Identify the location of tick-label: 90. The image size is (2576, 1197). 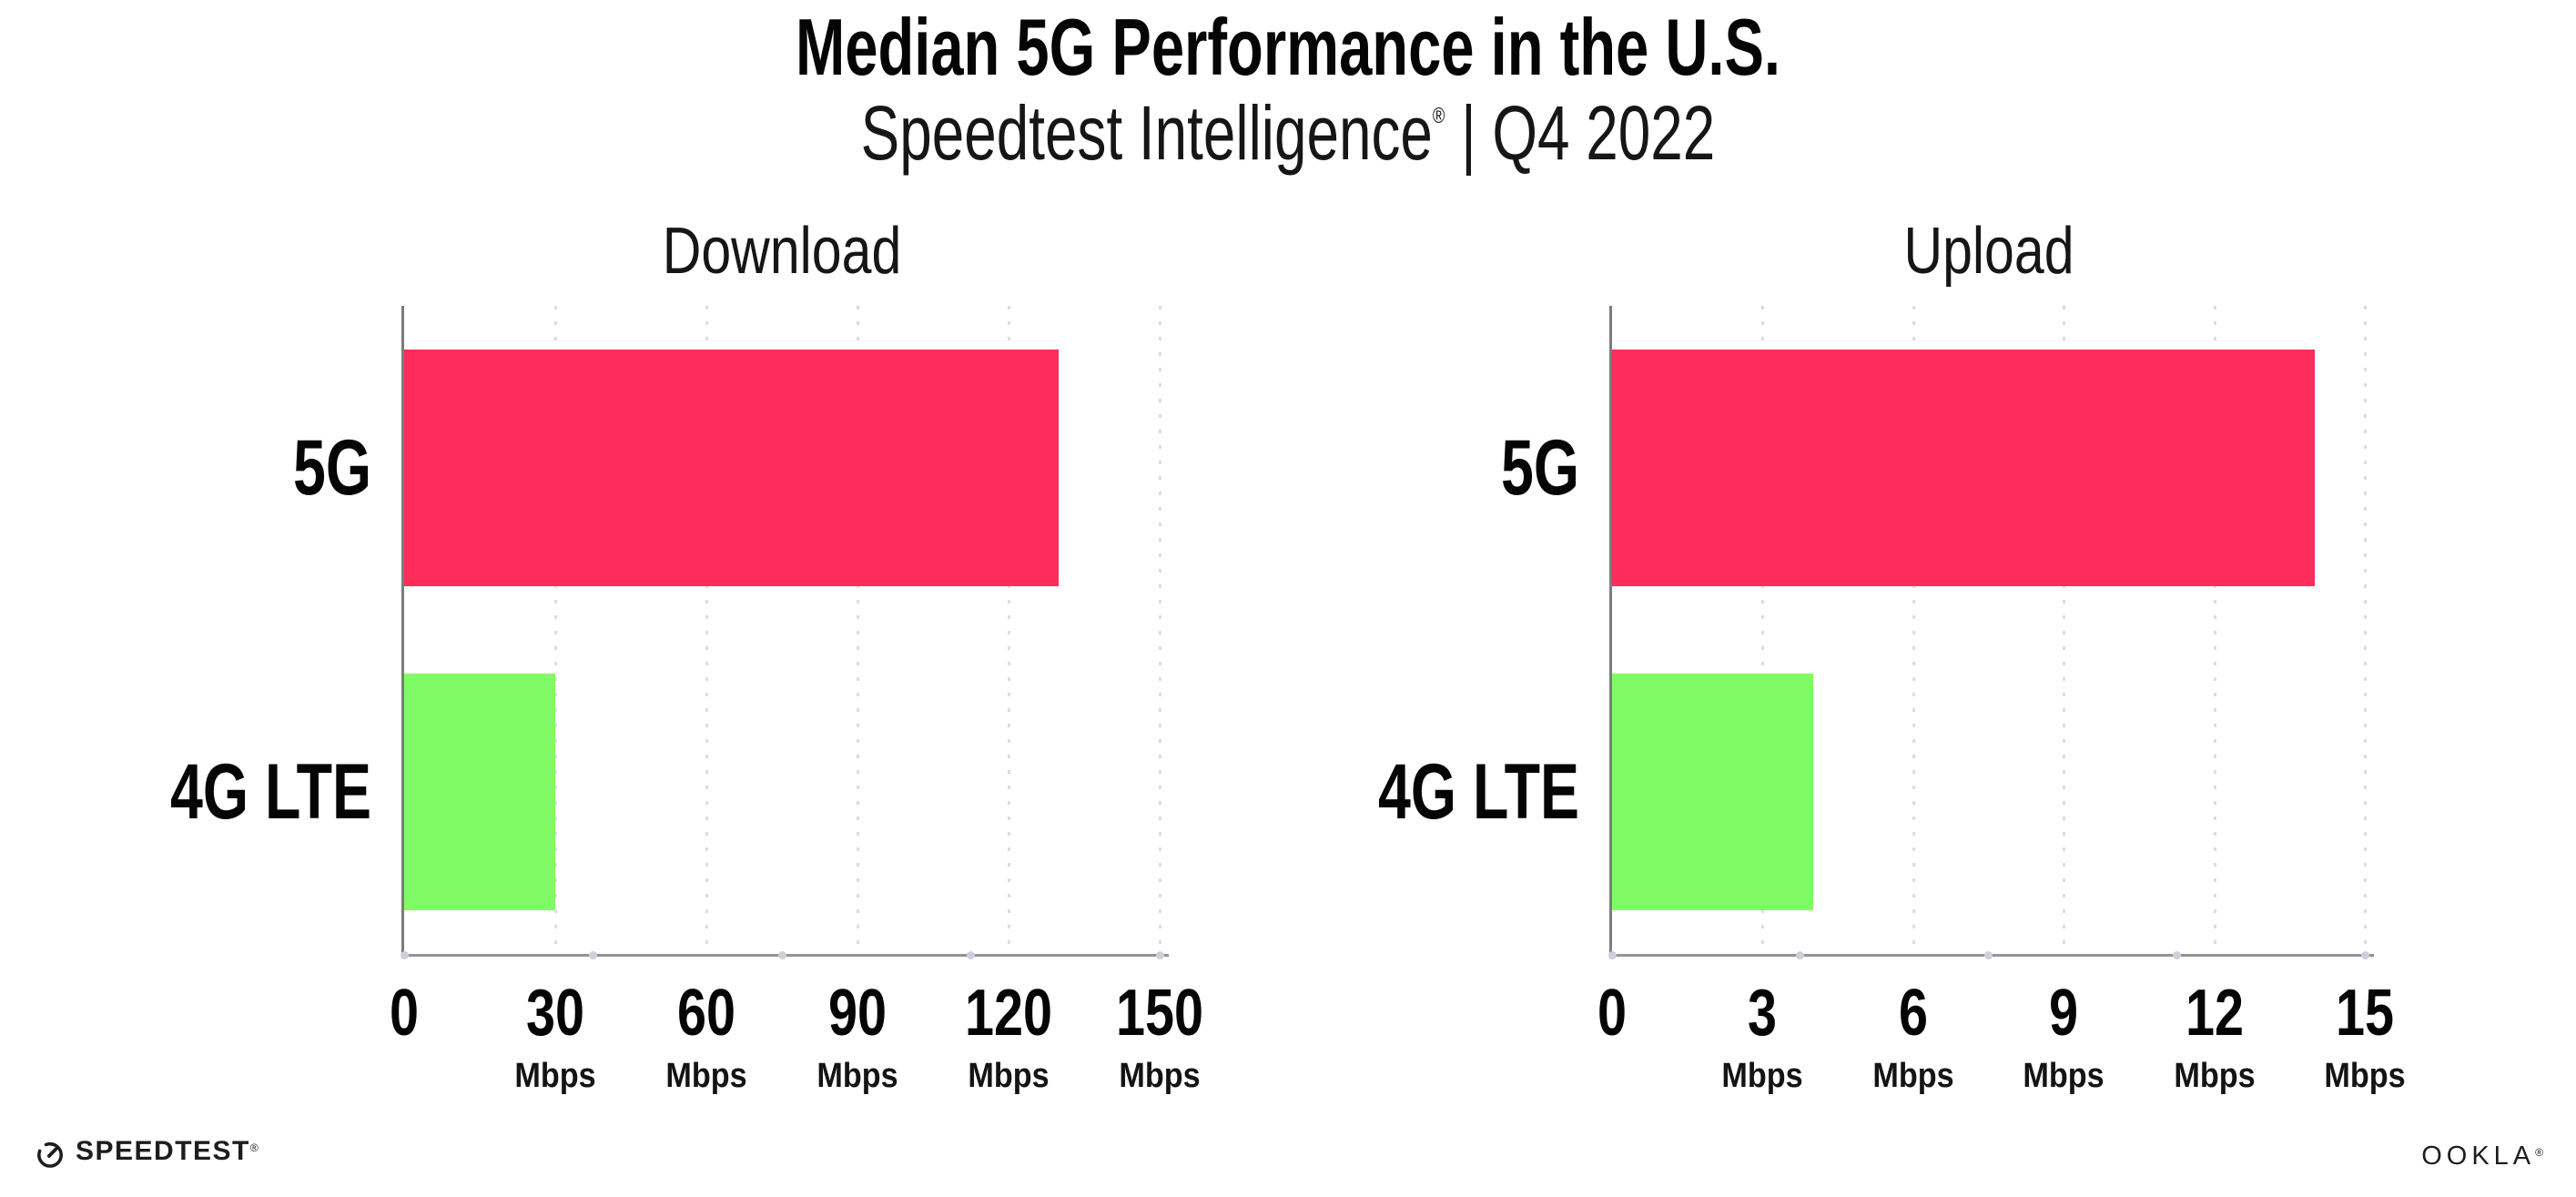
(857, 1014).